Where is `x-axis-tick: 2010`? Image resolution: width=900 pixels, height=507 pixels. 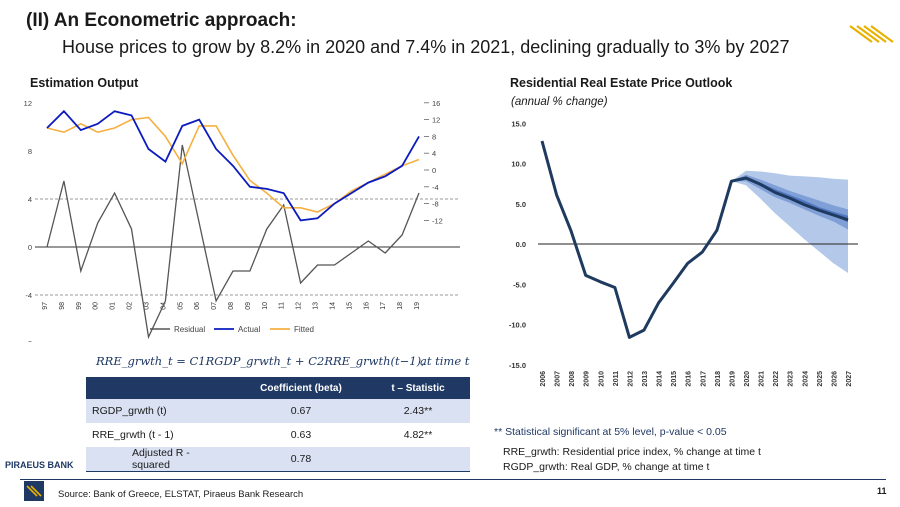
x-axis-tick: 2010 is located at coordinates (601, 379).